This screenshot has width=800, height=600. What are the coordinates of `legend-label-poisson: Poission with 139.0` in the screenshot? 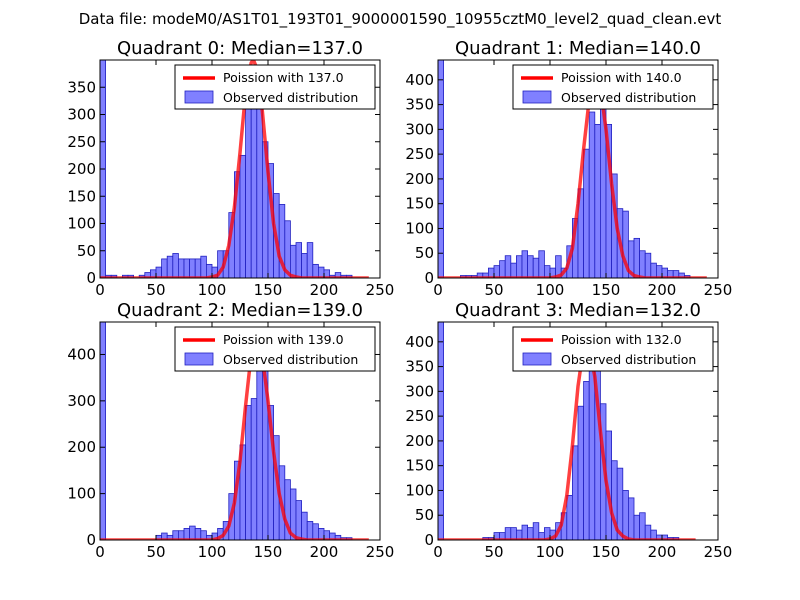 It's located at (283, 339).